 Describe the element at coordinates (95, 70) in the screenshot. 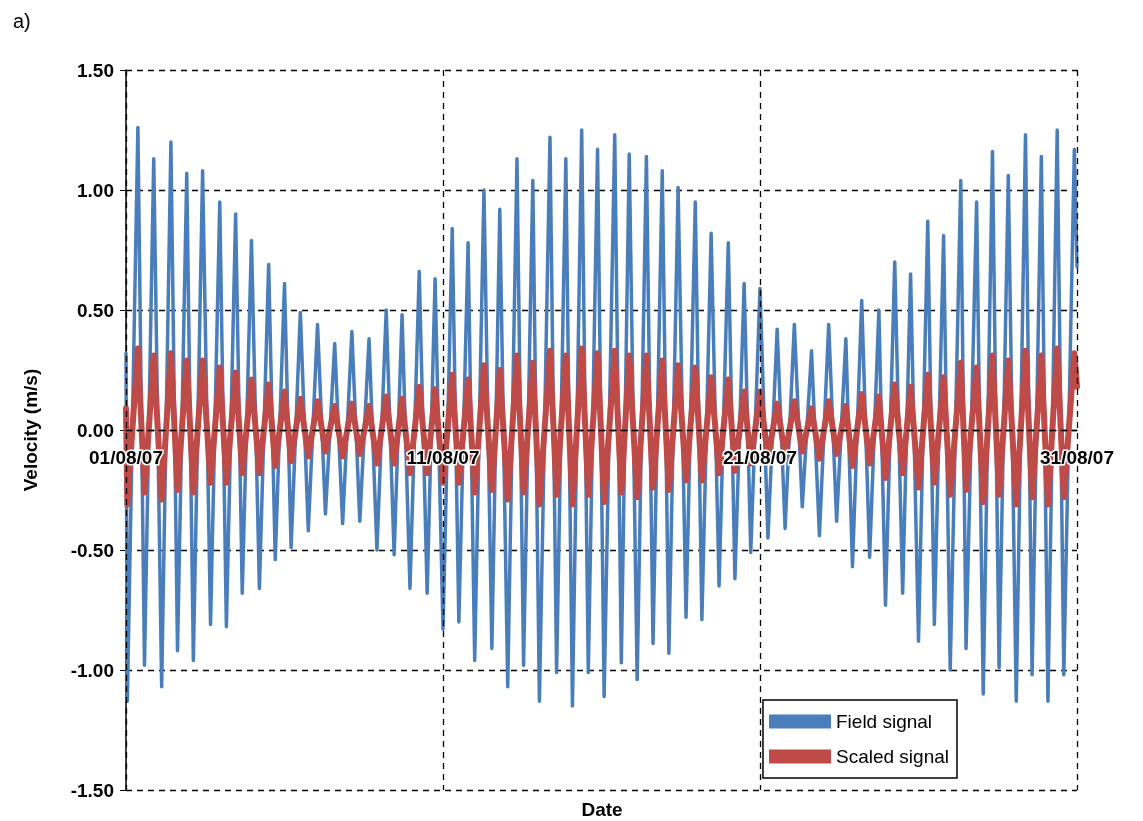

I see `y-tick-label: 1.50` at that location.